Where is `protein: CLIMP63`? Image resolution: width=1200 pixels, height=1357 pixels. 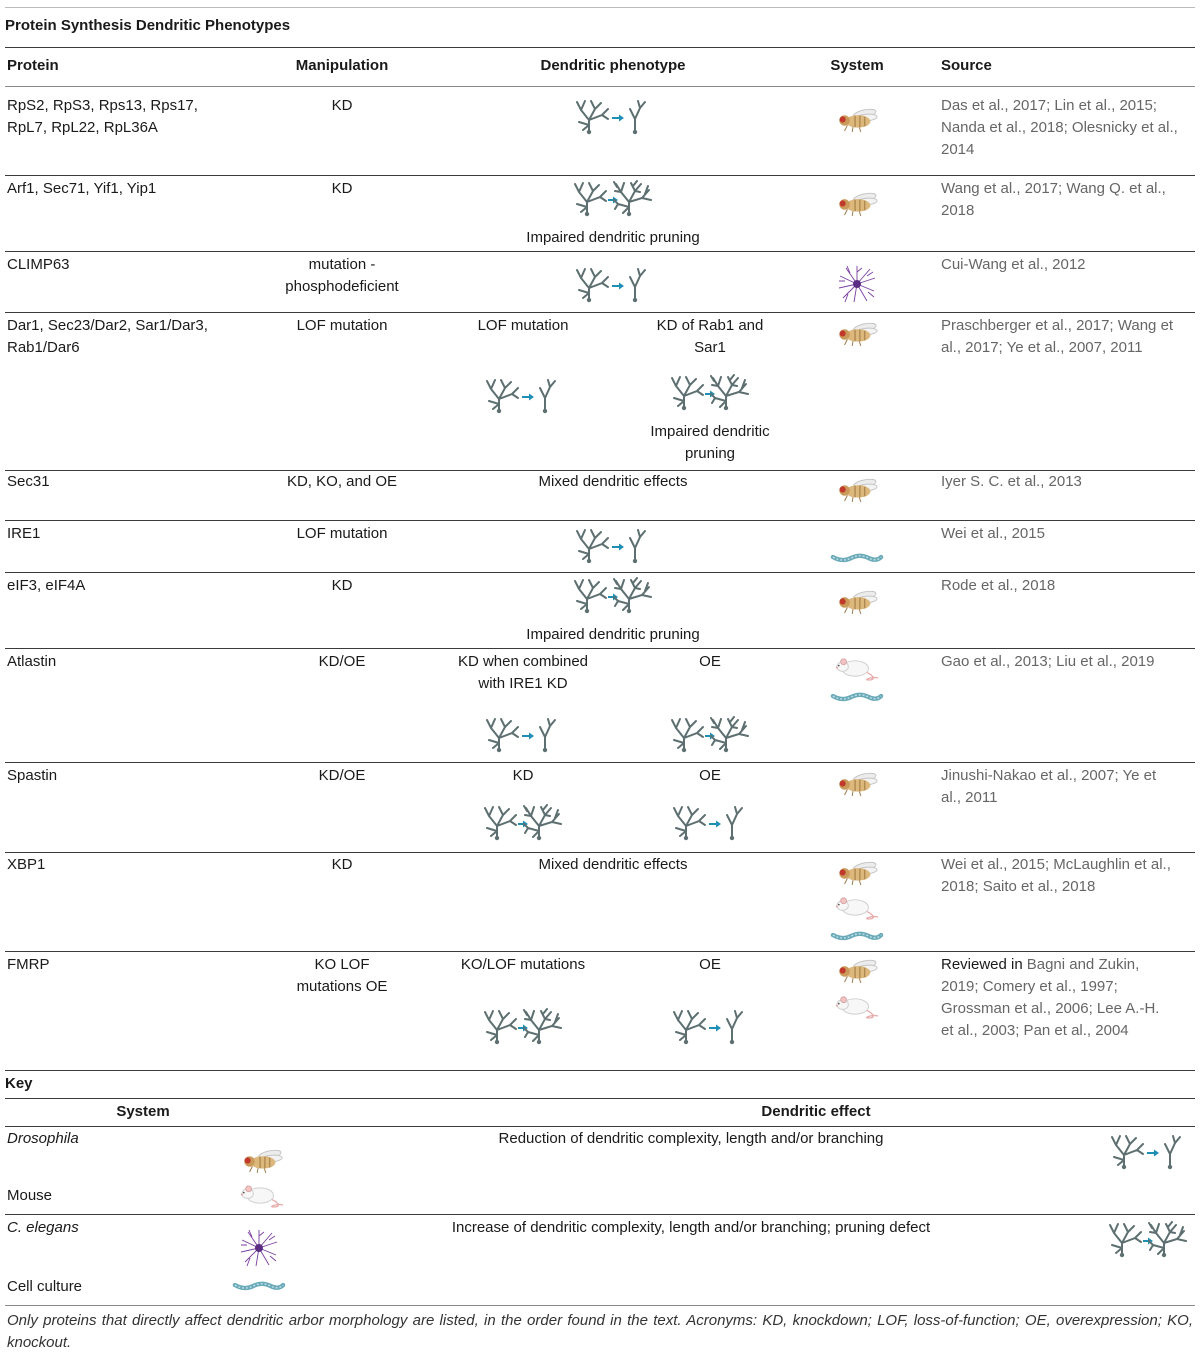 protein: CLIMP63 is located at coordinates (38, 264).